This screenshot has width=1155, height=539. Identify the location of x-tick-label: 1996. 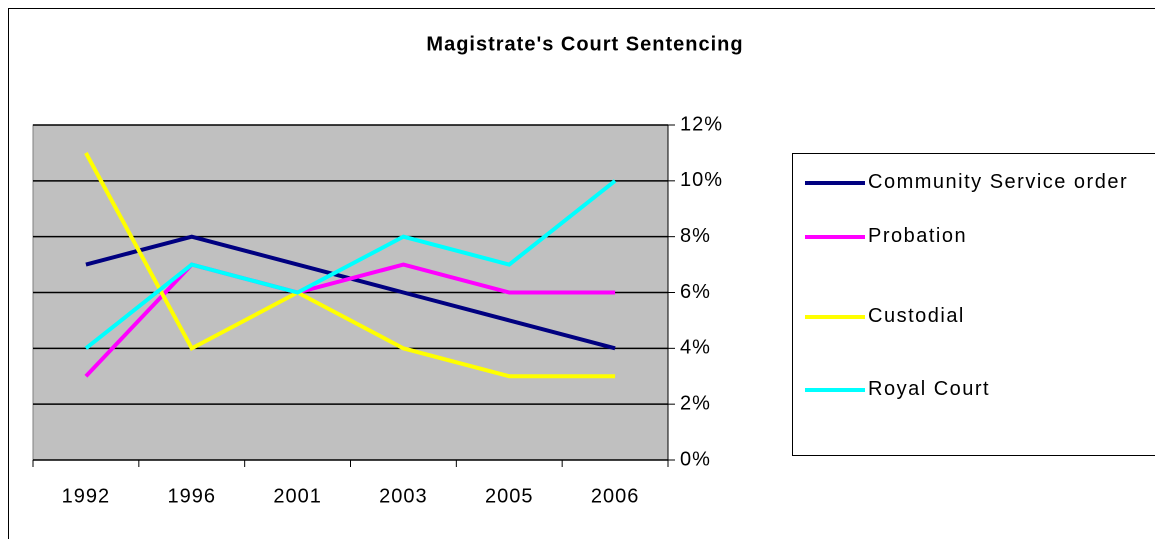
(192, 496).